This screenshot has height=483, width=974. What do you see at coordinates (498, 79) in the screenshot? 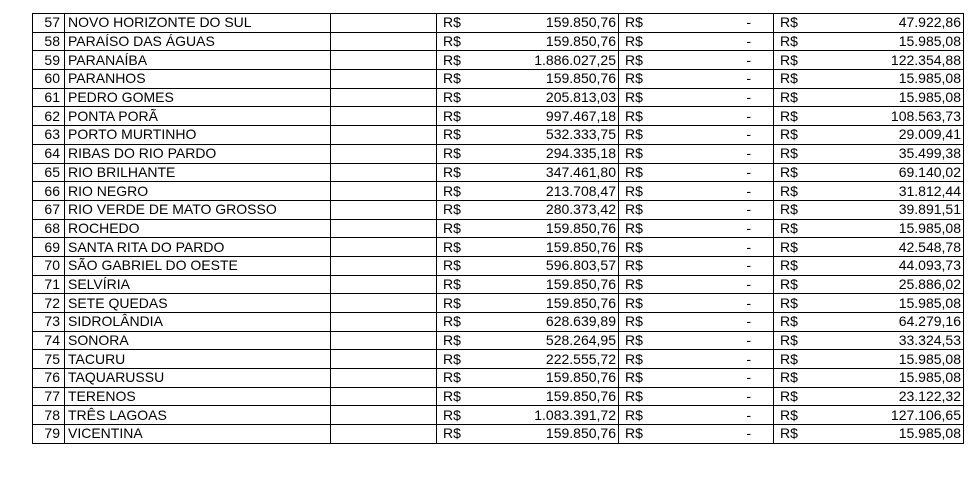
I see `table-row: 60 PARANHOS R$ 159.850,76 R$ - R$ 15.985,08` at bounding box center [498, 79].